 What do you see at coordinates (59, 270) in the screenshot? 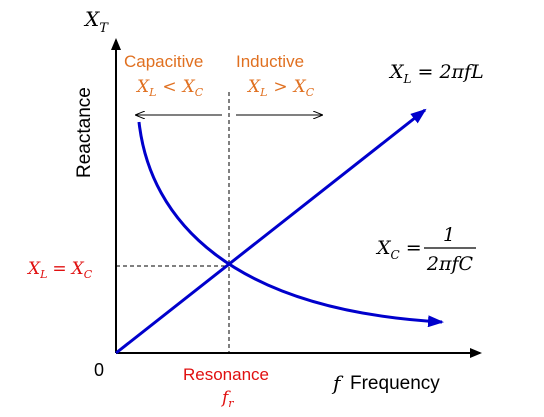
I see `equality-label: XL = XC` at bounding box center [59, 270].